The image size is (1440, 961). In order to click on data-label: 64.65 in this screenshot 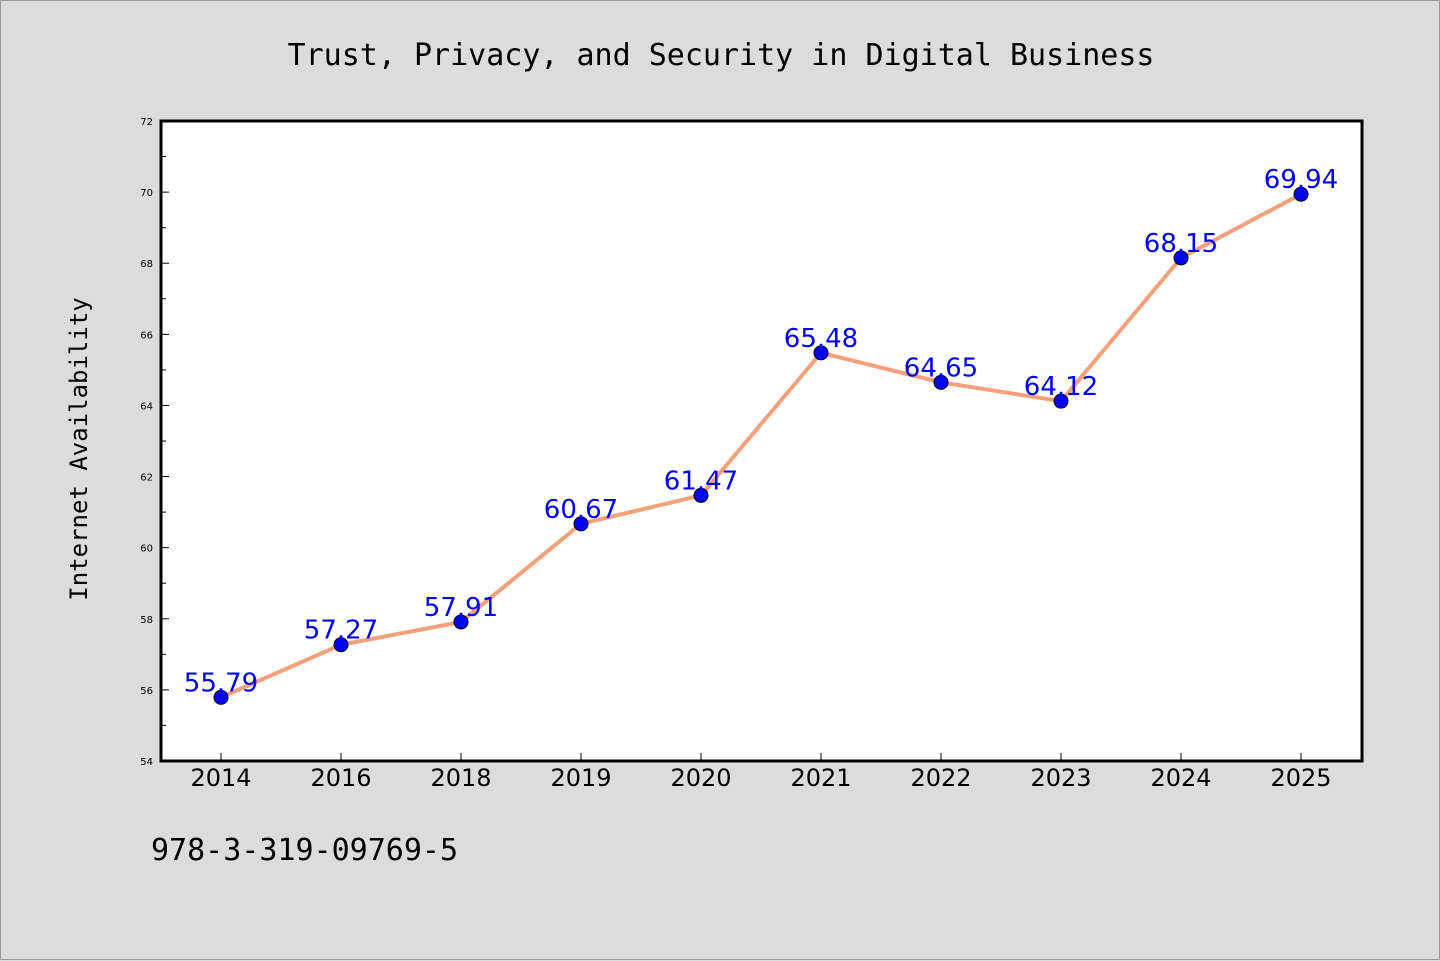, I will do `click(941, 368)`.